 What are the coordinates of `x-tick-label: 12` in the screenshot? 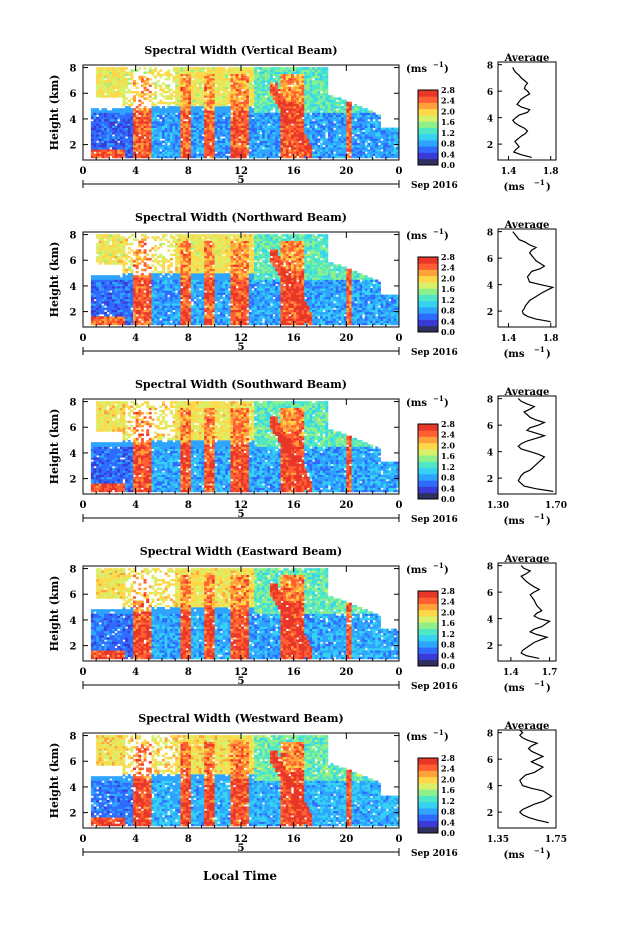 It's located at (241, 171).